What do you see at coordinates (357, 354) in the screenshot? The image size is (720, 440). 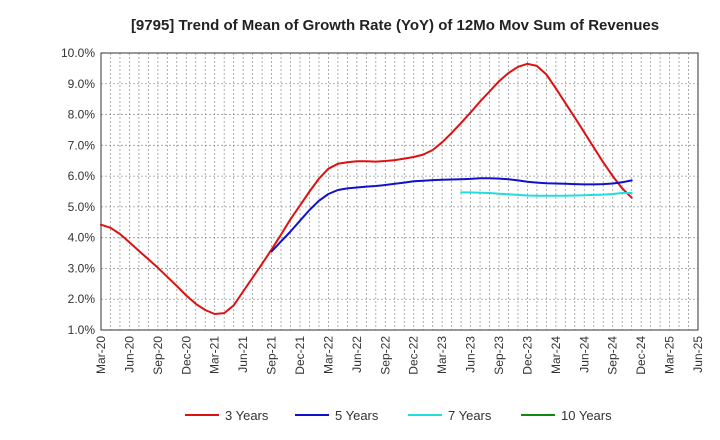 I see `x-tick-label: Jun-22` at bounding box center [357, 354].